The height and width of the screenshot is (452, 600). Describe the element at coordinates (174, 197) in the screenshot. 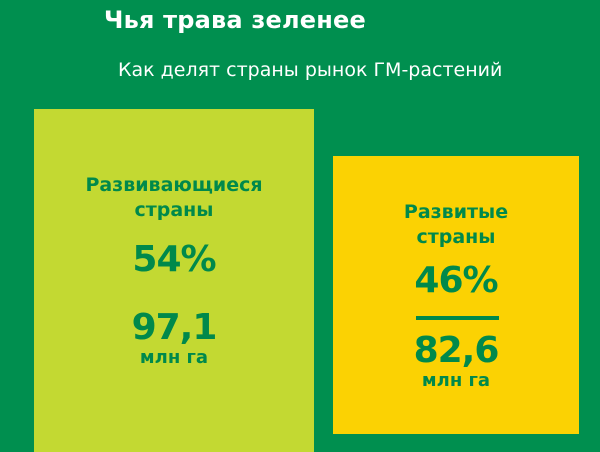

I see `developing-countries-label: Развивающиеся страны` at that location.